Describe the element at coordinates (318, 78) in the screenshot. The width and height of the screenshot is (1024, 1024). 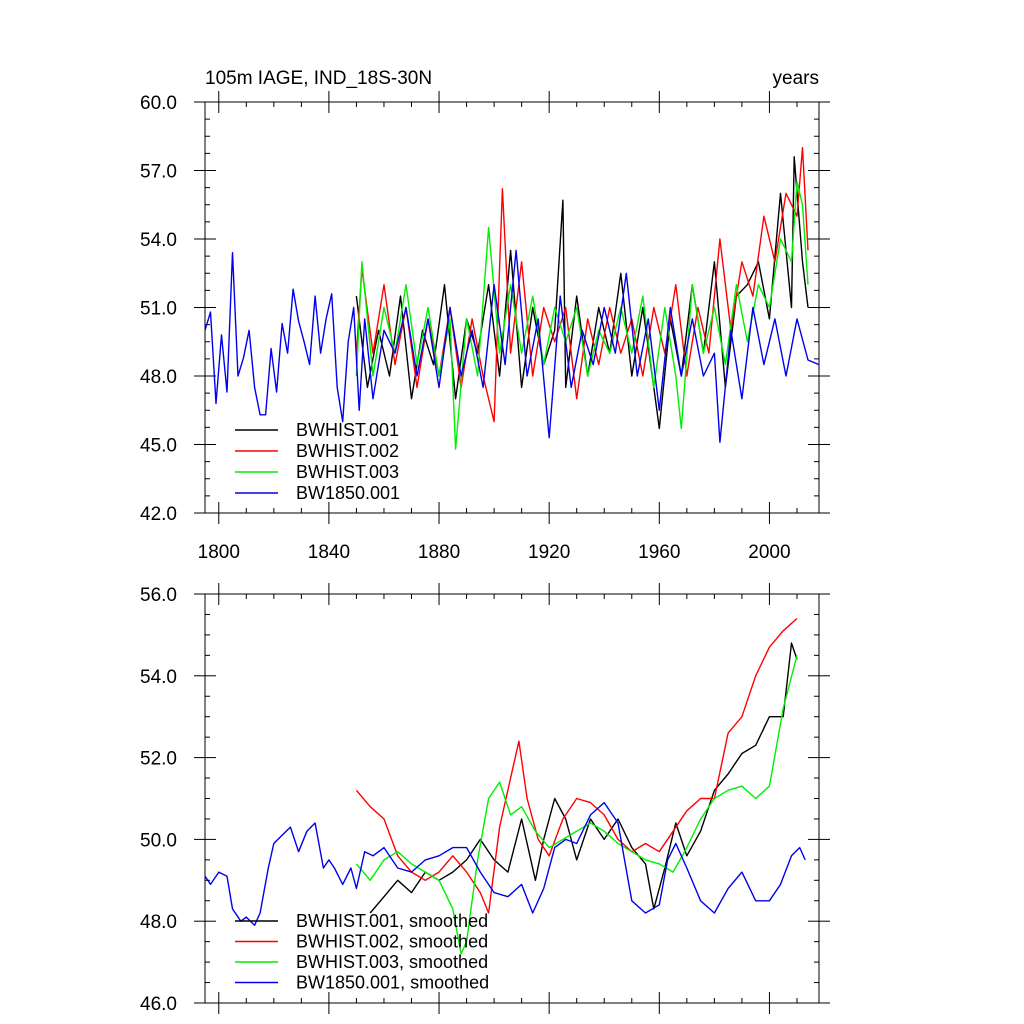
I see `chart-title: 105m IAGE, IND_18S-30N` at that location.